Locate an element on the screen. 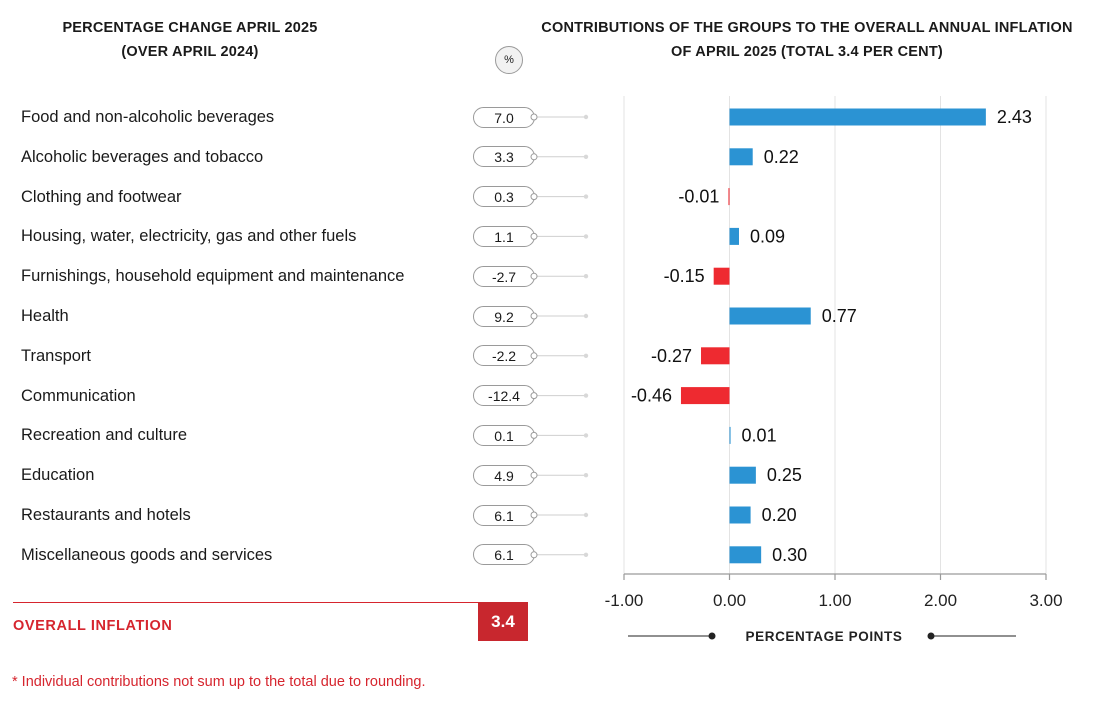 Image resolution: width=1094 pixels, height=714 pixels. left-title-line1: PERCENTAGE CHANGE APRIL 2025 is located at coordinates (190, 28).